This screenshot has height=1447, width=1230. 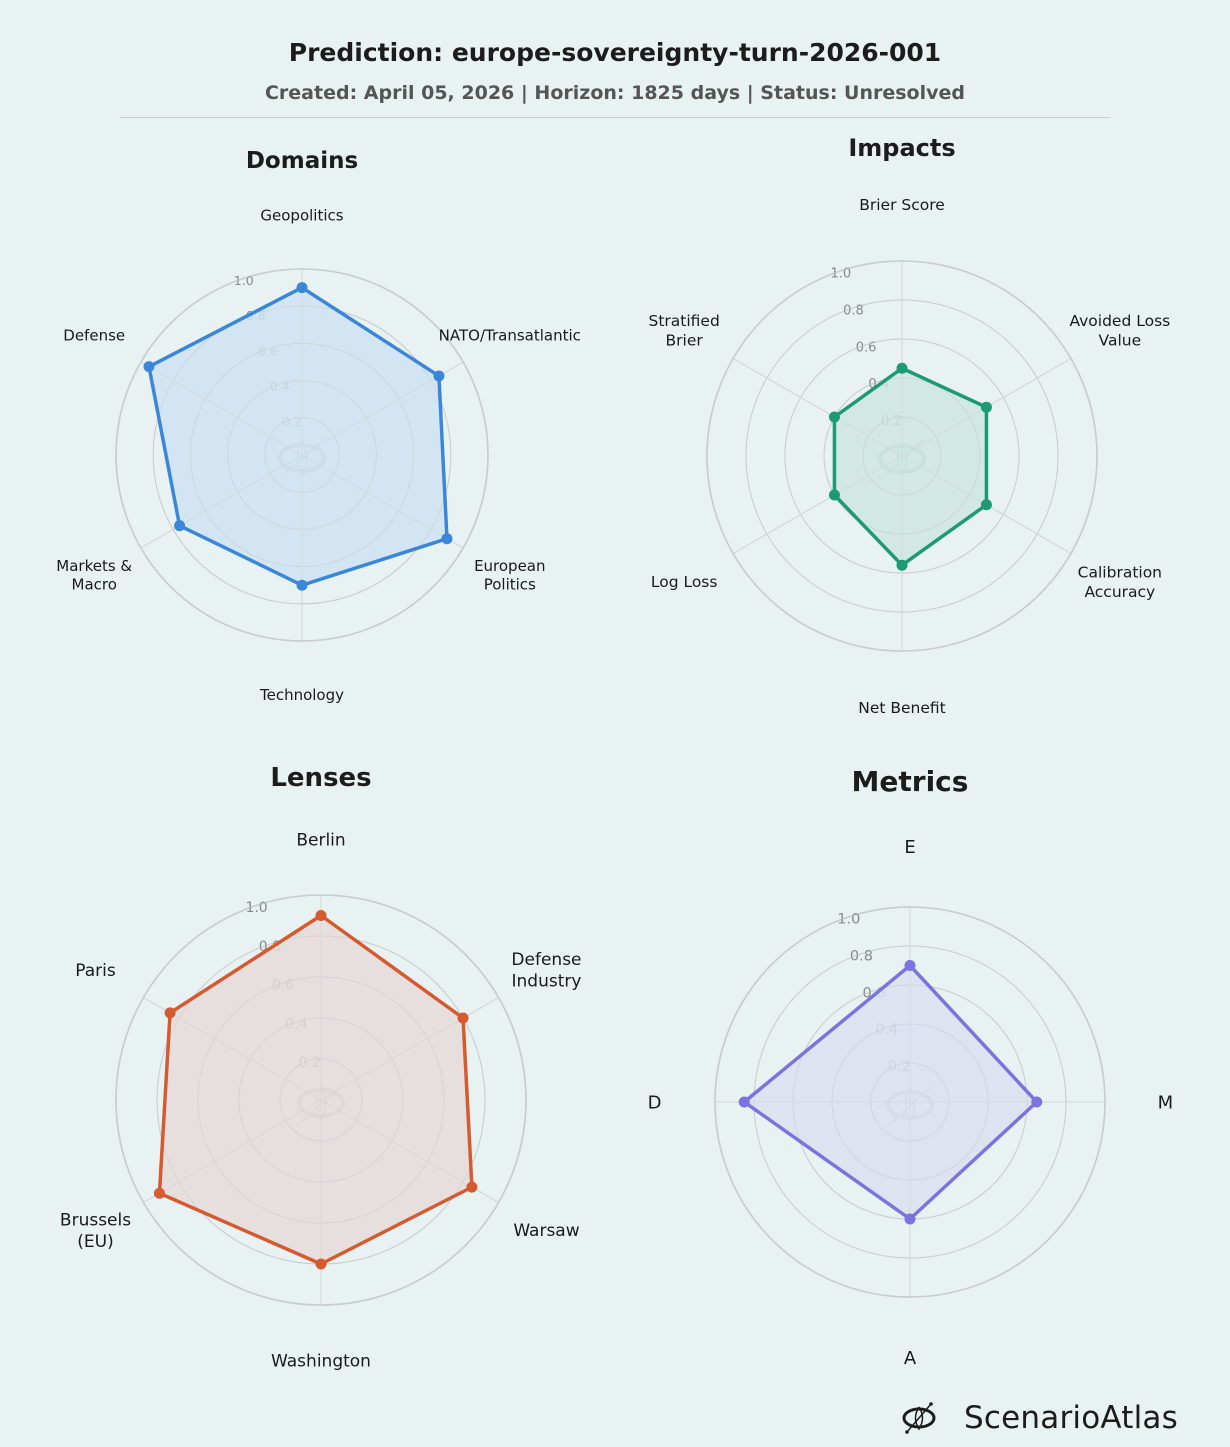 I want to click on axis-label: Calibration Accuracy, so click(x=1120, y=582).